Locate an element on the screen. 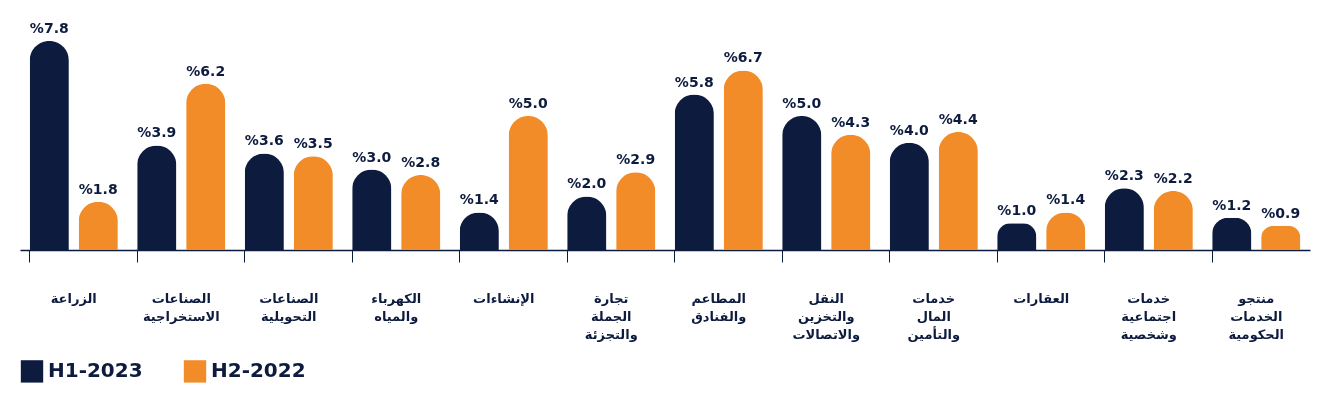 This screenshot has height=410, width=1335. data-label: %6.7 is located at coordinates (743, 57).